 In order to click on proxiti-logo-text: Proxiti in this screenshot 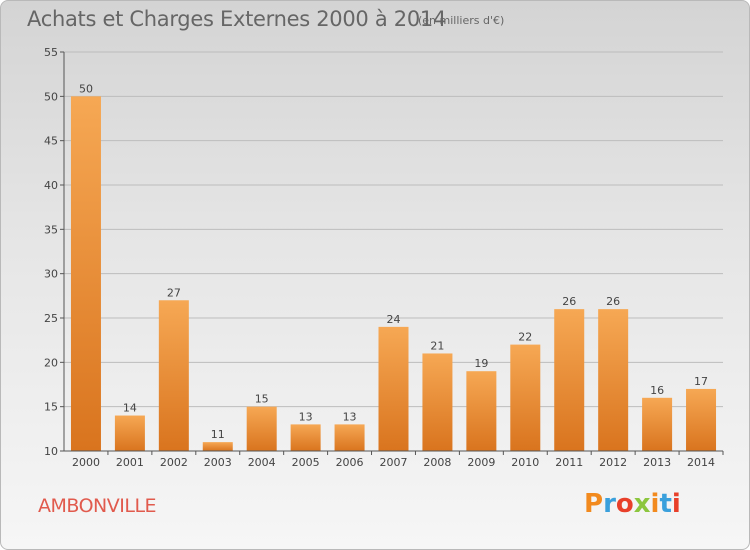, I will do `click(632, 504)`.